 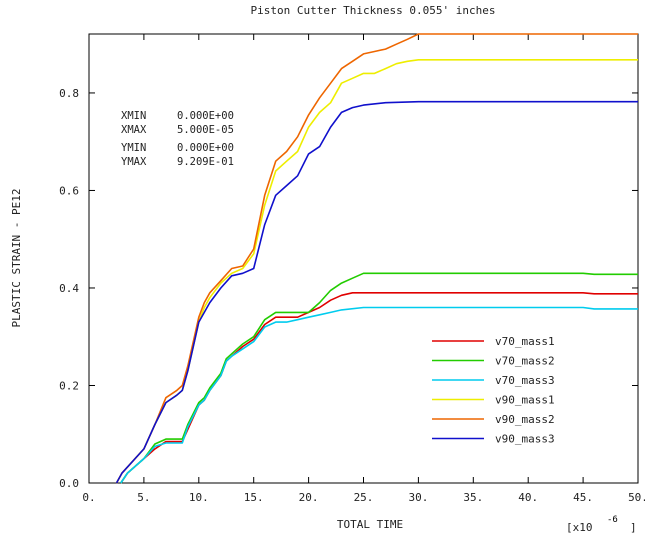 What do you see at coordinates (525, 341) in the screenshot?
I see `legend-label: v70_mass1` at bounding box center [525, 341].